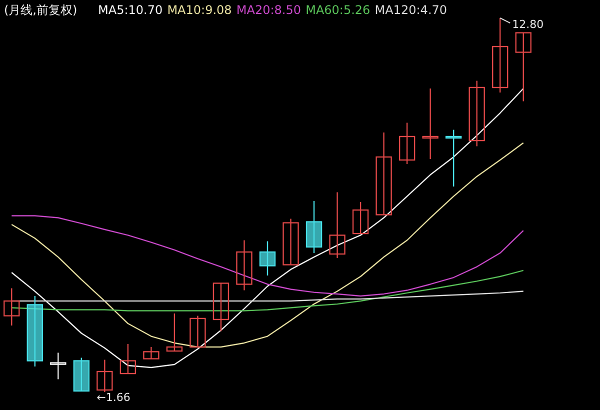  What do you see at coordinates (338, 10) in the screenshot?
I see `text: MA60:5.26` at bounding box center [338, 10].